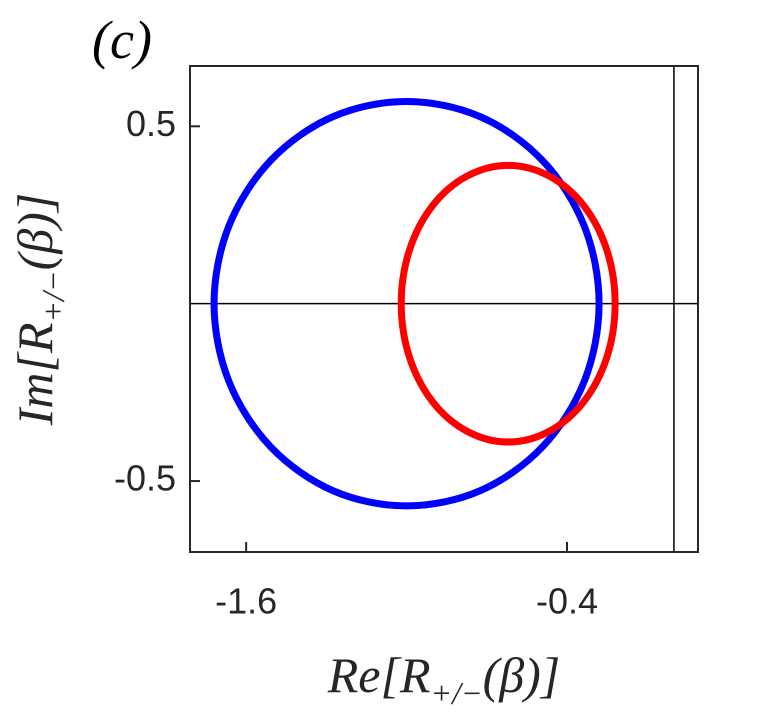  I want to click on y-label-text: Im[R, so click(35, 374).